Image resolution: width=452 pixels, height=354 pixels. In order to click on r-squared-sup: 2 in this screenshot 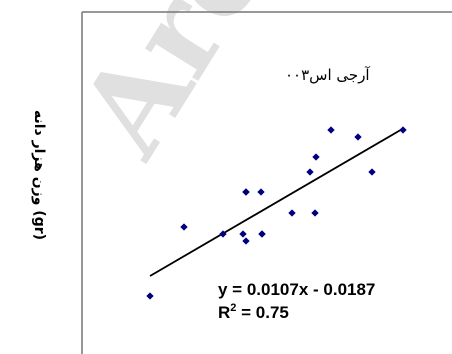, I will do `click(233, 308)`.